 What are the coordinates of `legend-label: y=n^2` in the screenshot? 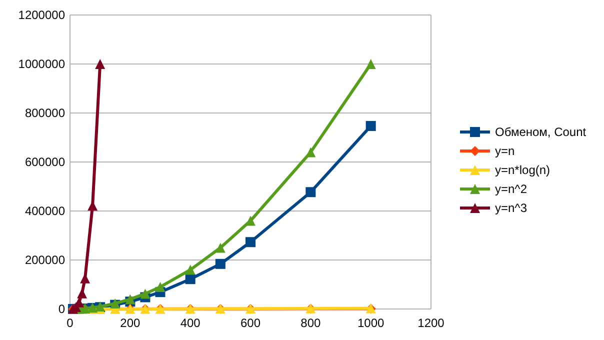 It's located at (511, 189).